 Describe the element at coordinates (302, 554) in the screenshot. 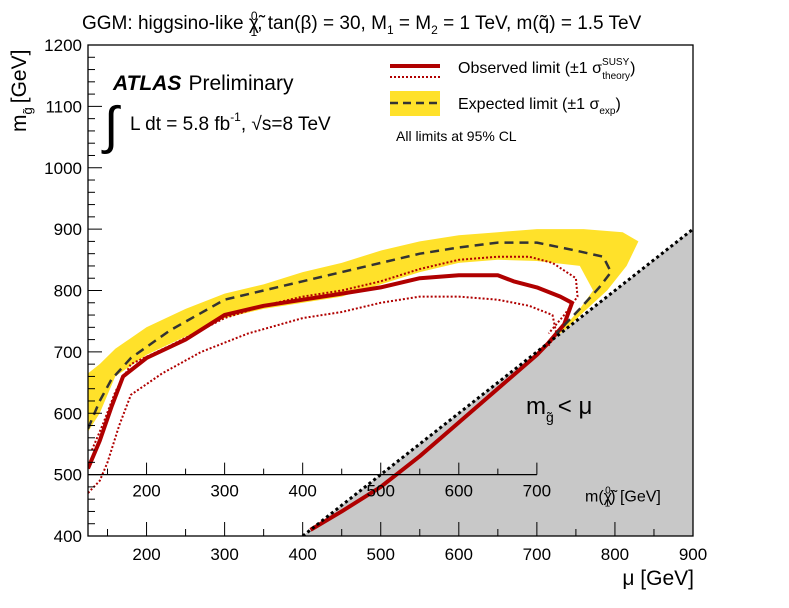

I see `x-tick-label: 400` at that location.